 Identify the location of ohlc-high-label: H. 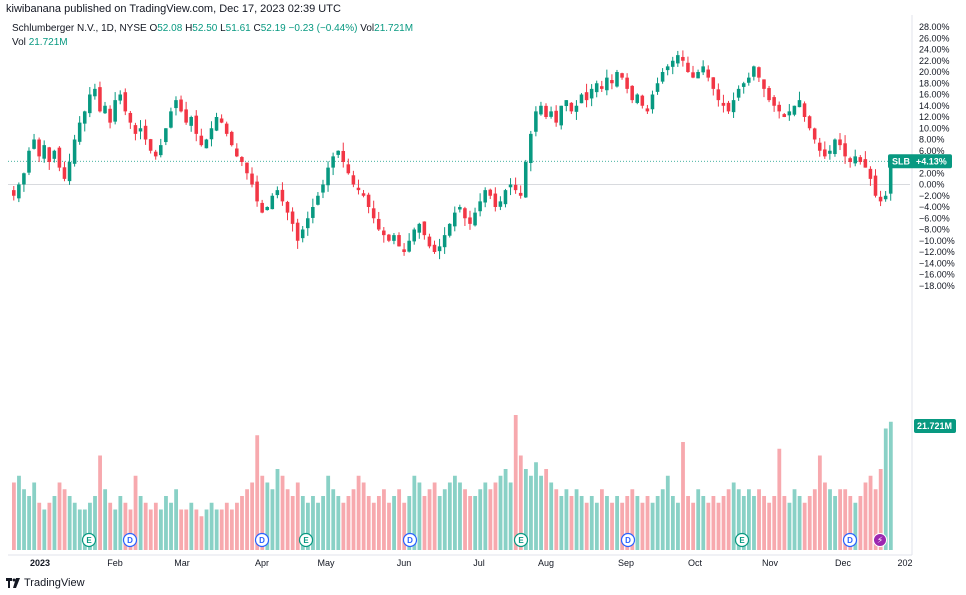
(189, 28).